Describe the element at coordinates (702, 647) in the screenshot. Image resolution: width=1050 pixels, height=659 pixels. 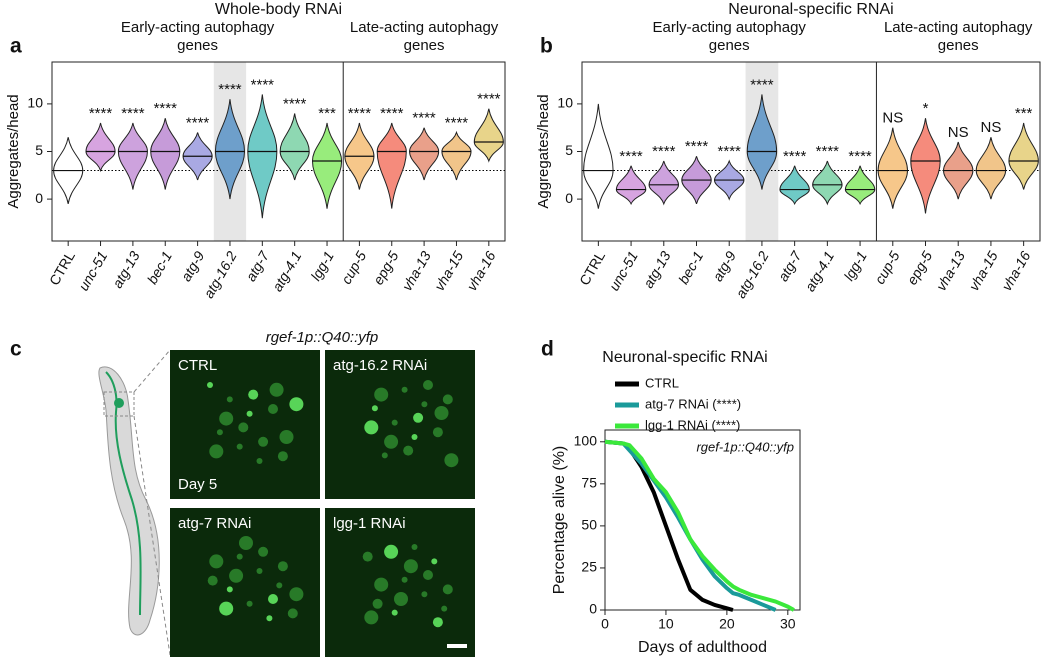
I see `x-axis-label: Days of adulthood` at that location.